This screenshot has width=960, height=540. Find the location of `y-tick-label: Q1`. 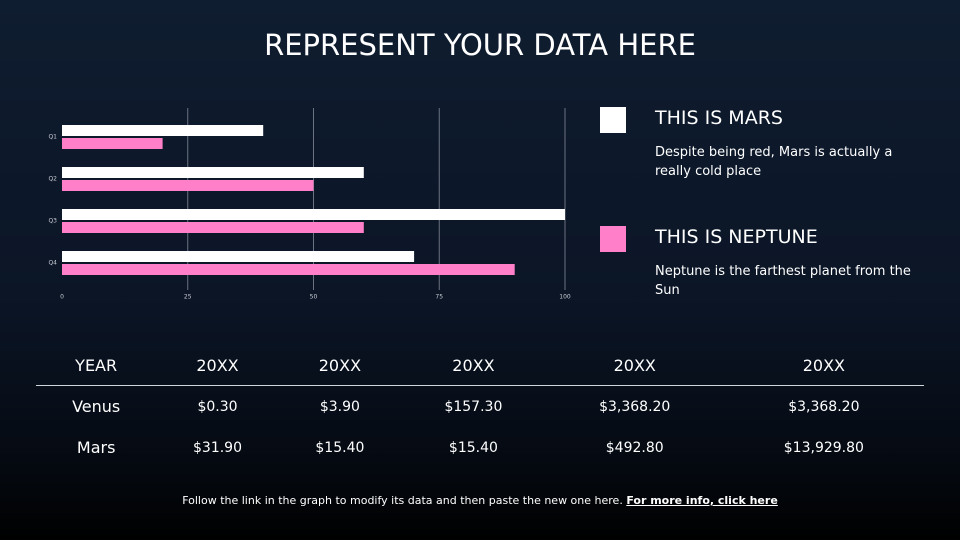

y-tick-label: Q1 is located at coordinates (52, 137).